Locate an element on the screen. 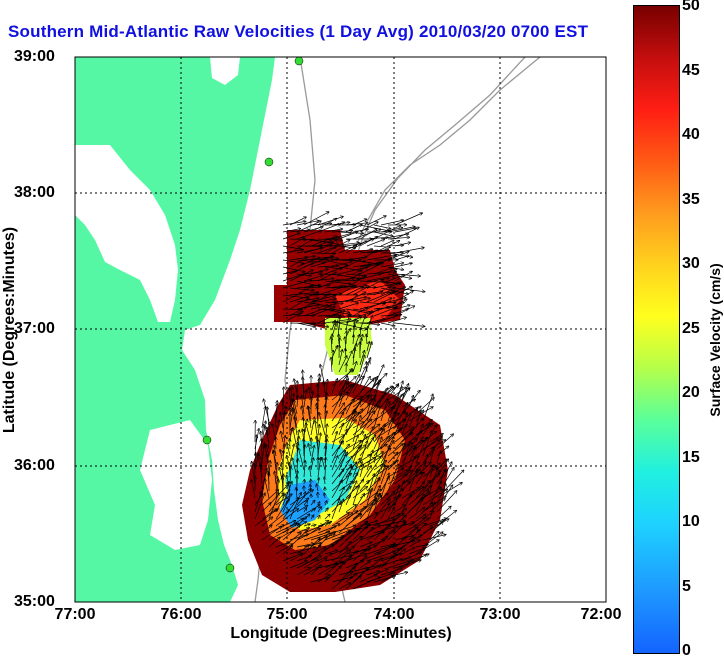 The height and width of the screenshot is (660, 724). y-tick-label: 38:00 is located at coordinates (34, 193).